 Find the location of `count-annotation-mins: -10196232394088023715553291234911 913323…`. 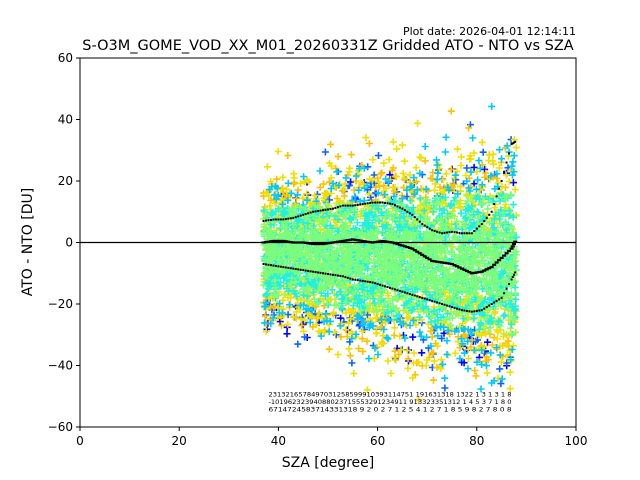

count-annotation-mins: -10196232394088023715553291234911 913323… is located at coordinates (389, 402).